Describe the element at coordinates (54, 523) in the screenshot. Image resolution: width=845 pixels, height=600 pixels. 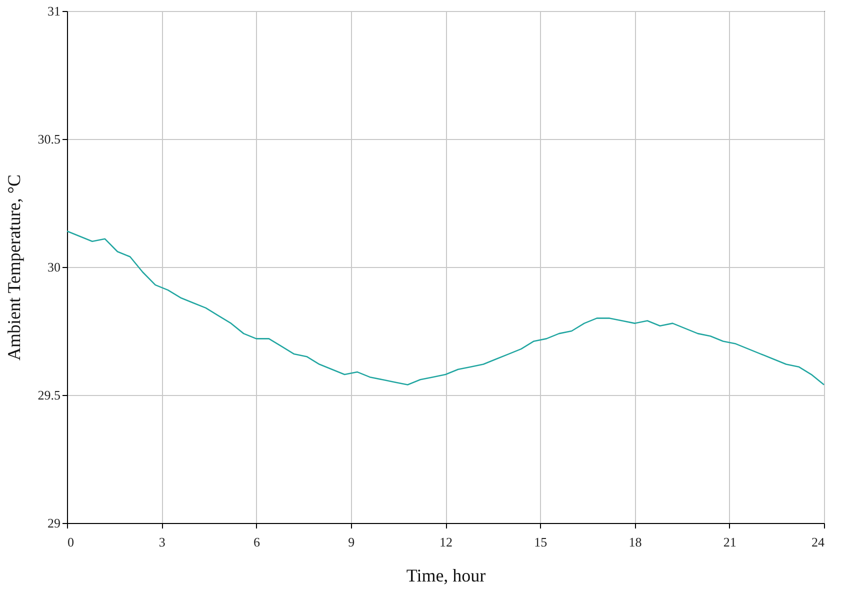
I see `y-tick-label: 29` at that location.